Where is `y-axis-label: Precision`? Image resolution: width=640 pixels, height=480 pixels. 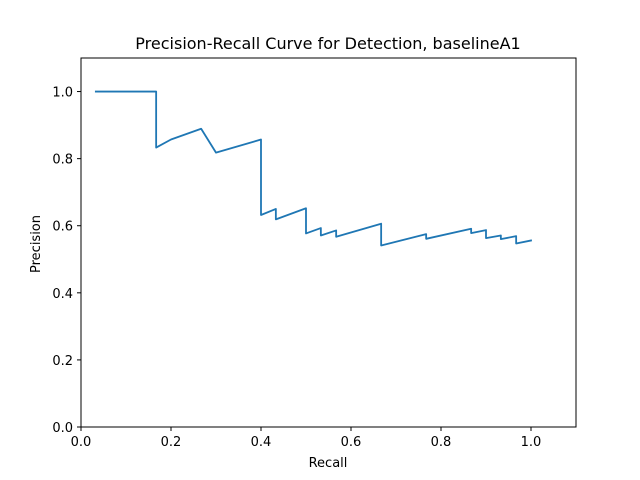 y-axis-label: Precision is located at coordinates (36, 244).